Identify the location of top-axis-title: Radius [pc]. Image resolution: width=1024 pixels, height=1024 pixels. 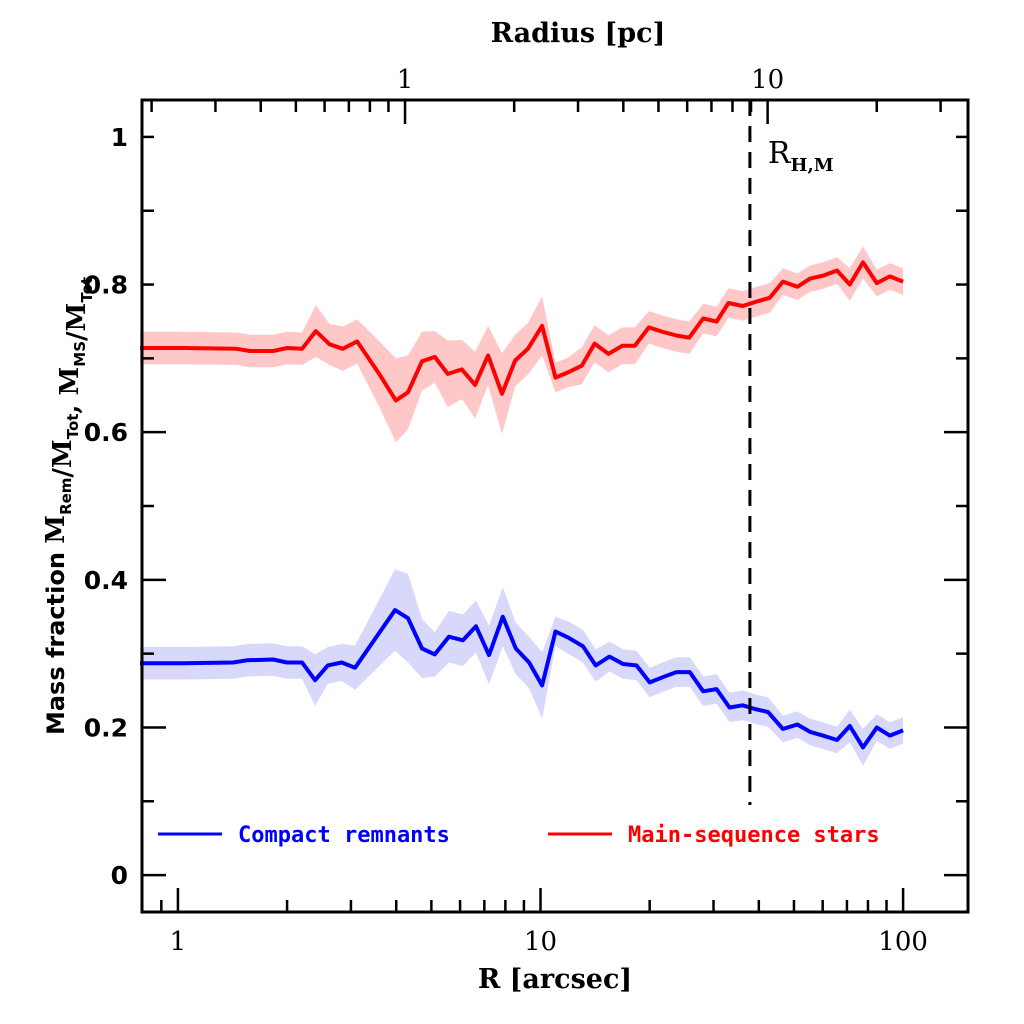
(578, 33).